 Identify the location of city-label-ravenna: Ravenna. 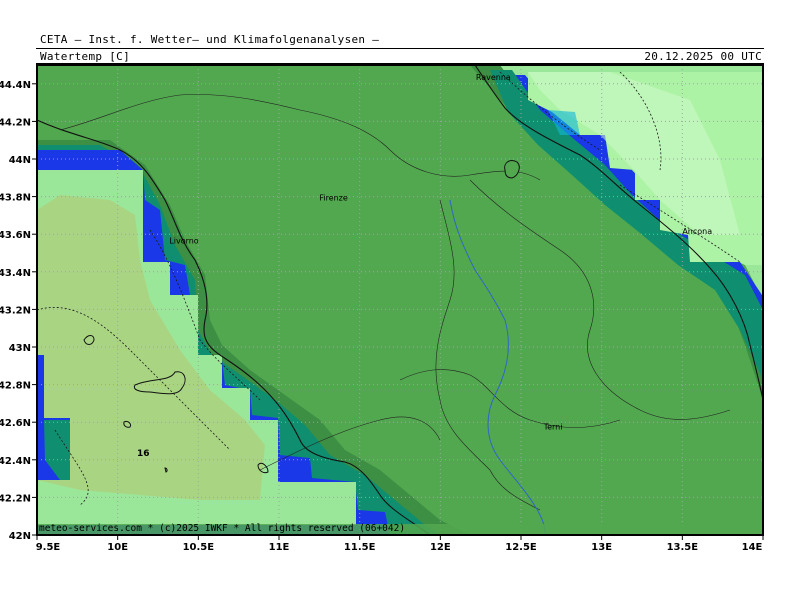
(493, 77).